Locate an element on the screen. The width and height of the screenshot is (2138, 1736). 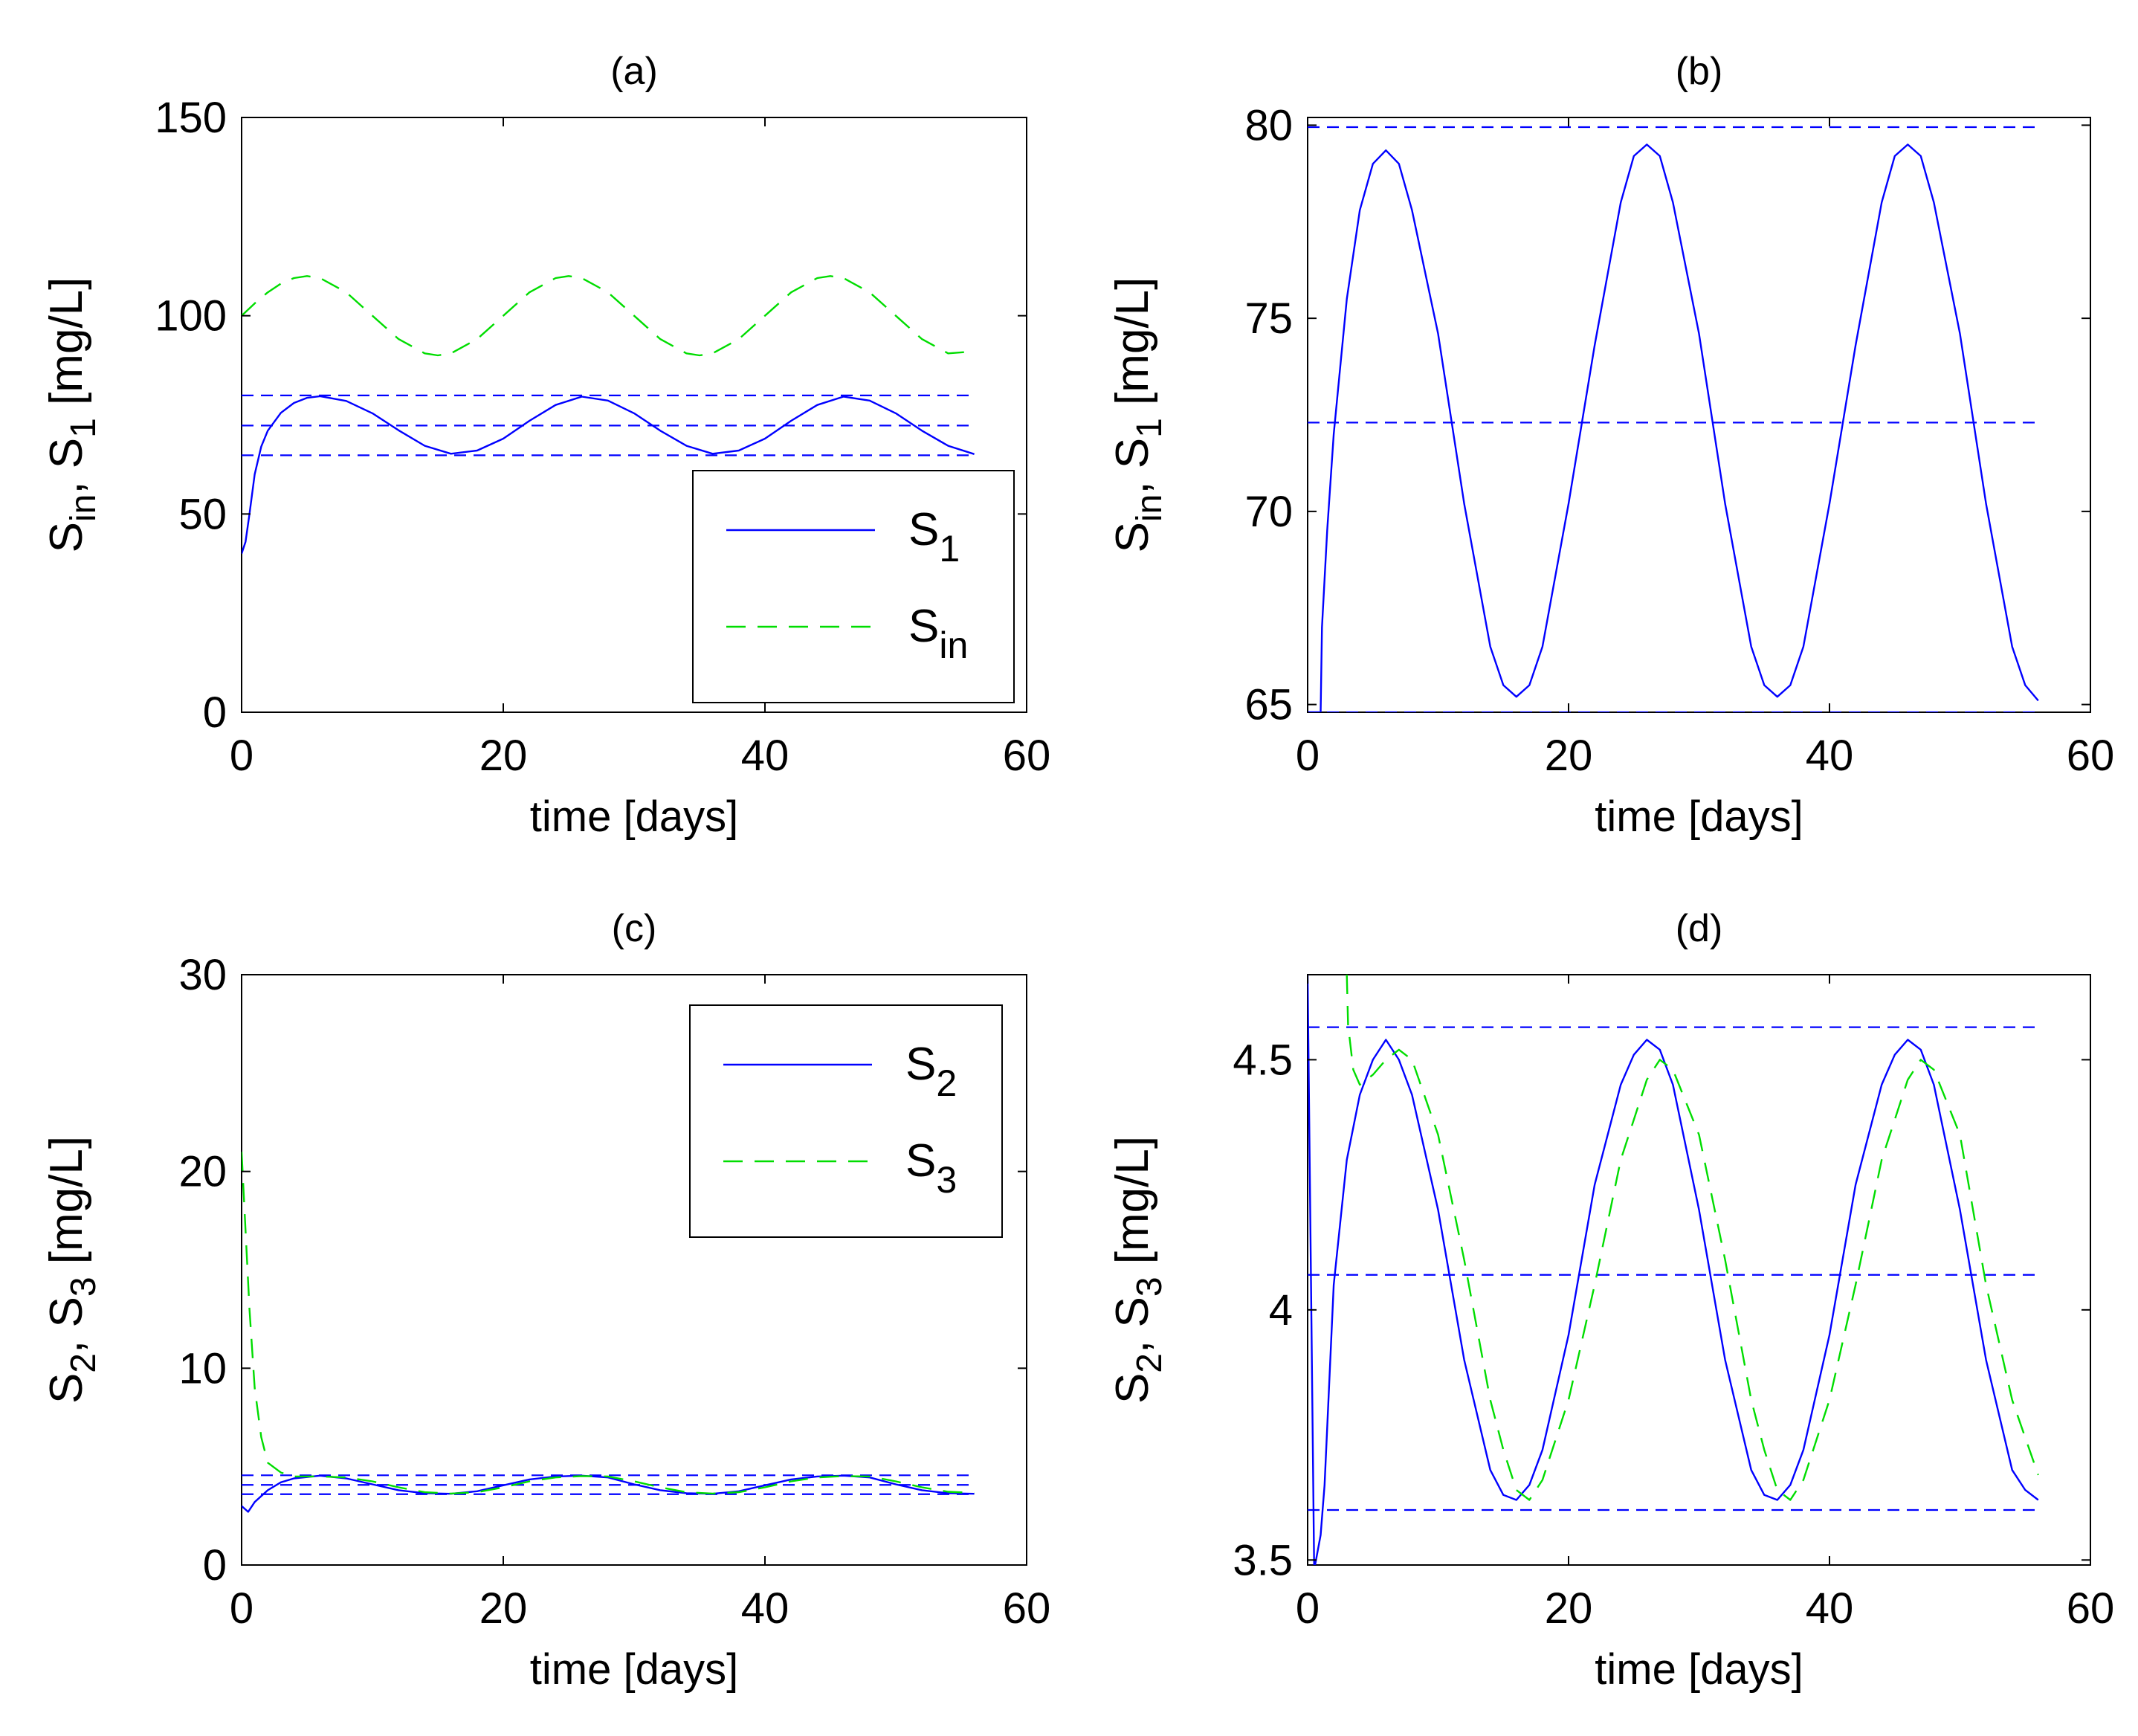
y-tick-label: 150 is located at coordinates (191, 118).